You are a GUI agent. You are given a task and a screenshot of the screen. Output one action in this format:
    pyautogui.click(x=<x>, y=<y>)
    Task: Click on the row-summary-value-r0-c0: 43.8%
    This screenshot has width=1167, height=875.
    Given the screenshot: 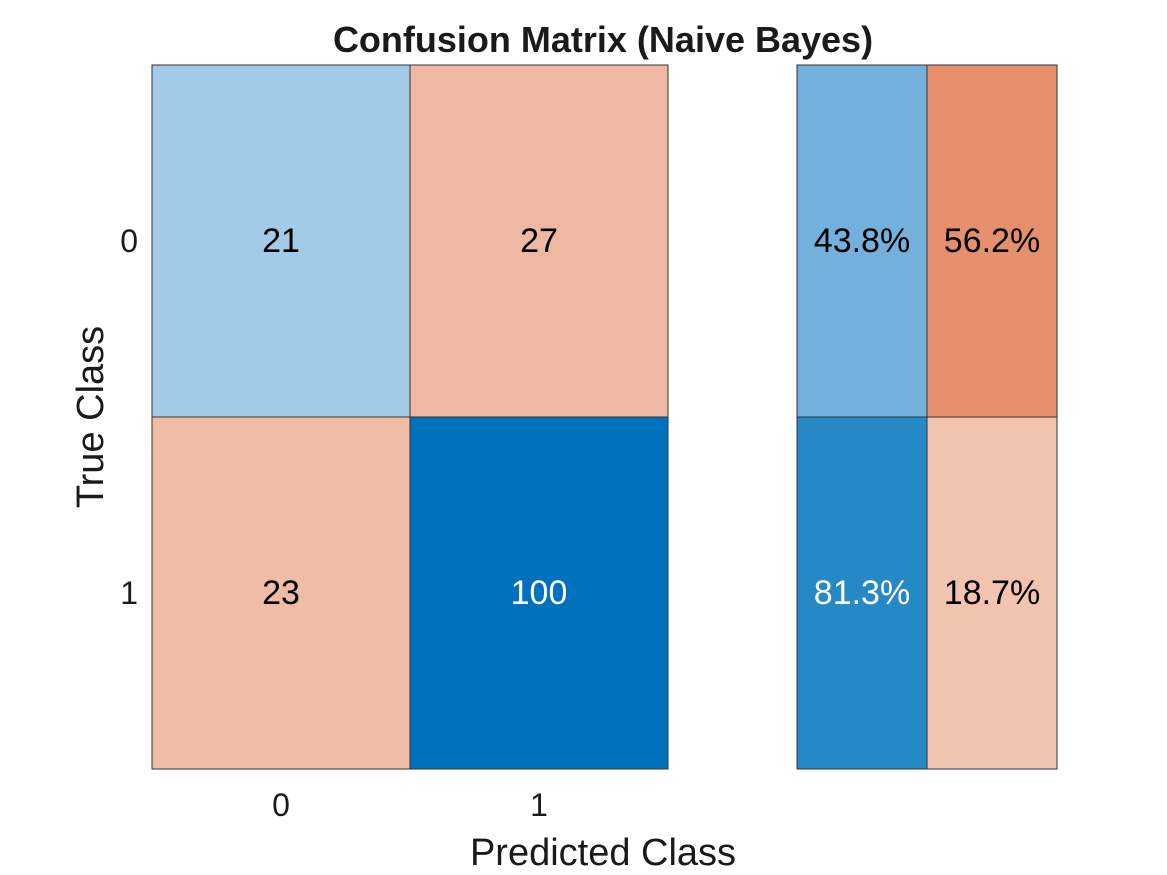 What is the action you would take?
    pyautogui.click(x=862, y=241)
    